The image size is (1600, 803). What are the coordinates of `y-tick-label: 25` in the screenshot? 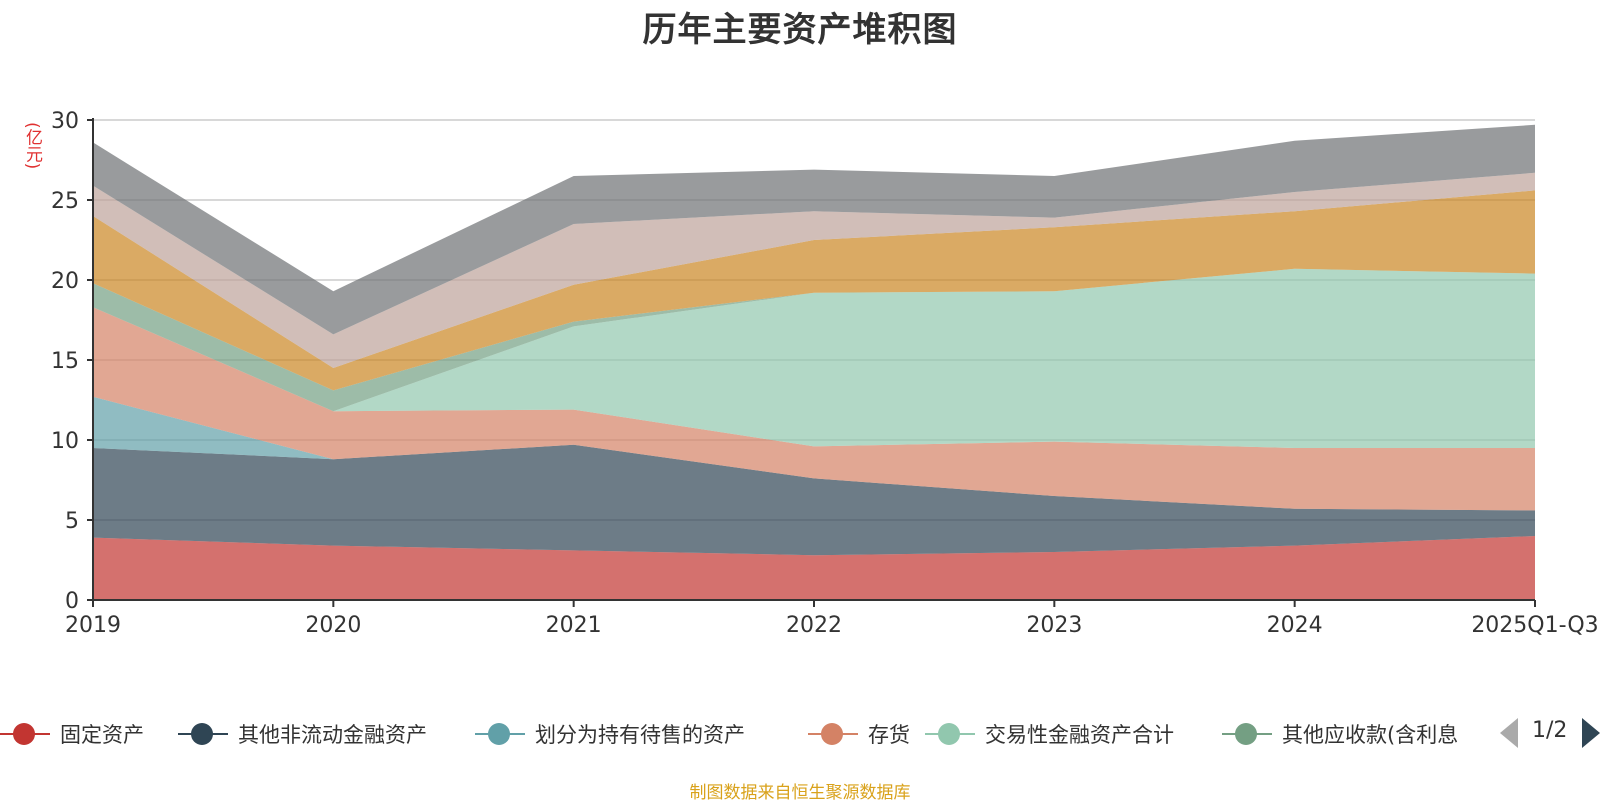 It's located at (65, 201).